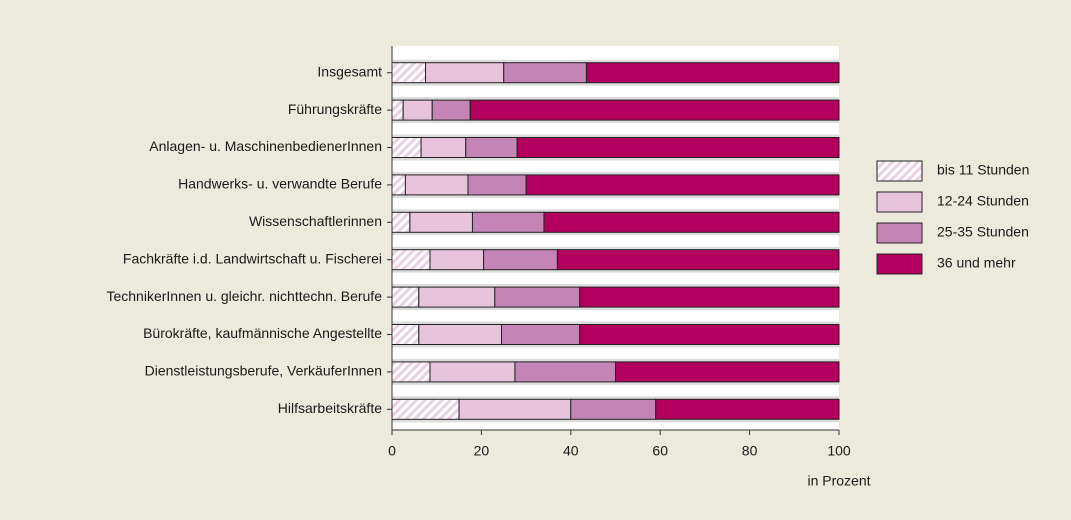 Image resolution: width=1071 pixels, height=520 pixels. Describe the element at coordinates (263, 371) in the screenshot. I see `y-tick-label: Dienstleistungsberufe, VerkäuferInnen` at that location.